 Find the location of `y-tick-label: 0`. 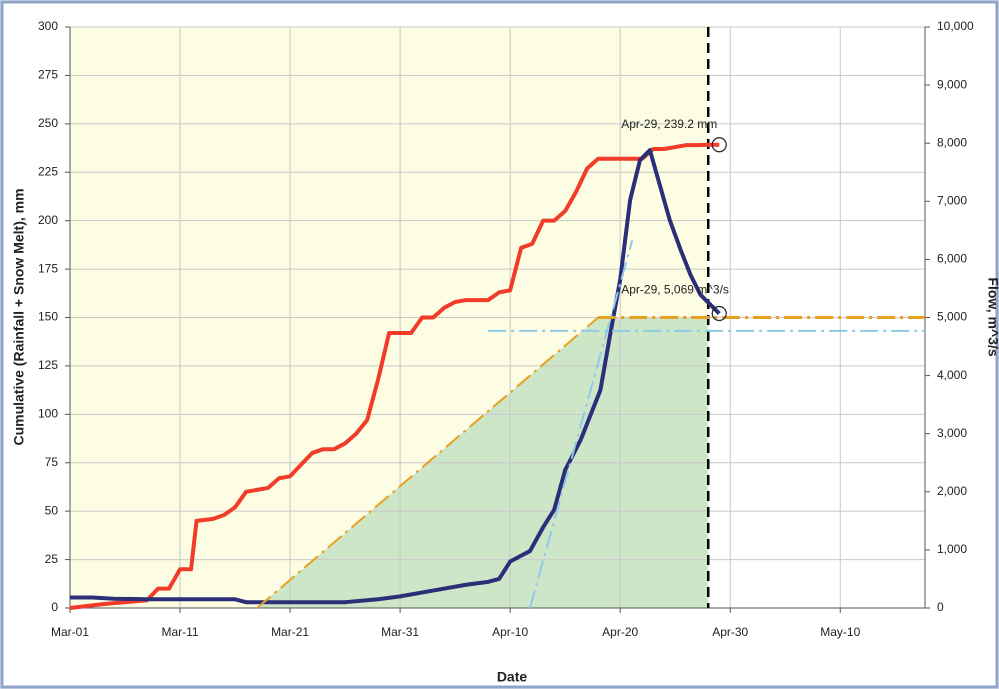

y-tick-label: 0 is located at coordinates (54, 607).